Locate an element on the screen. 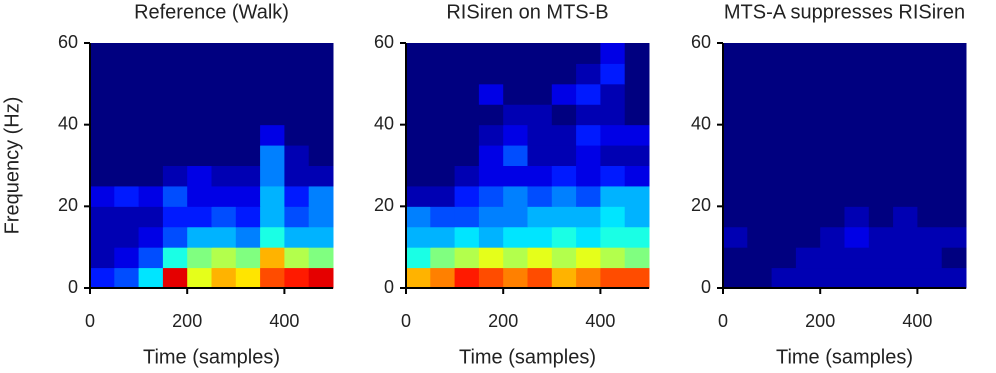 This screenshot has width=996, height=373. panel-title: Reference (Walk) is located at coordinates (211, 12).